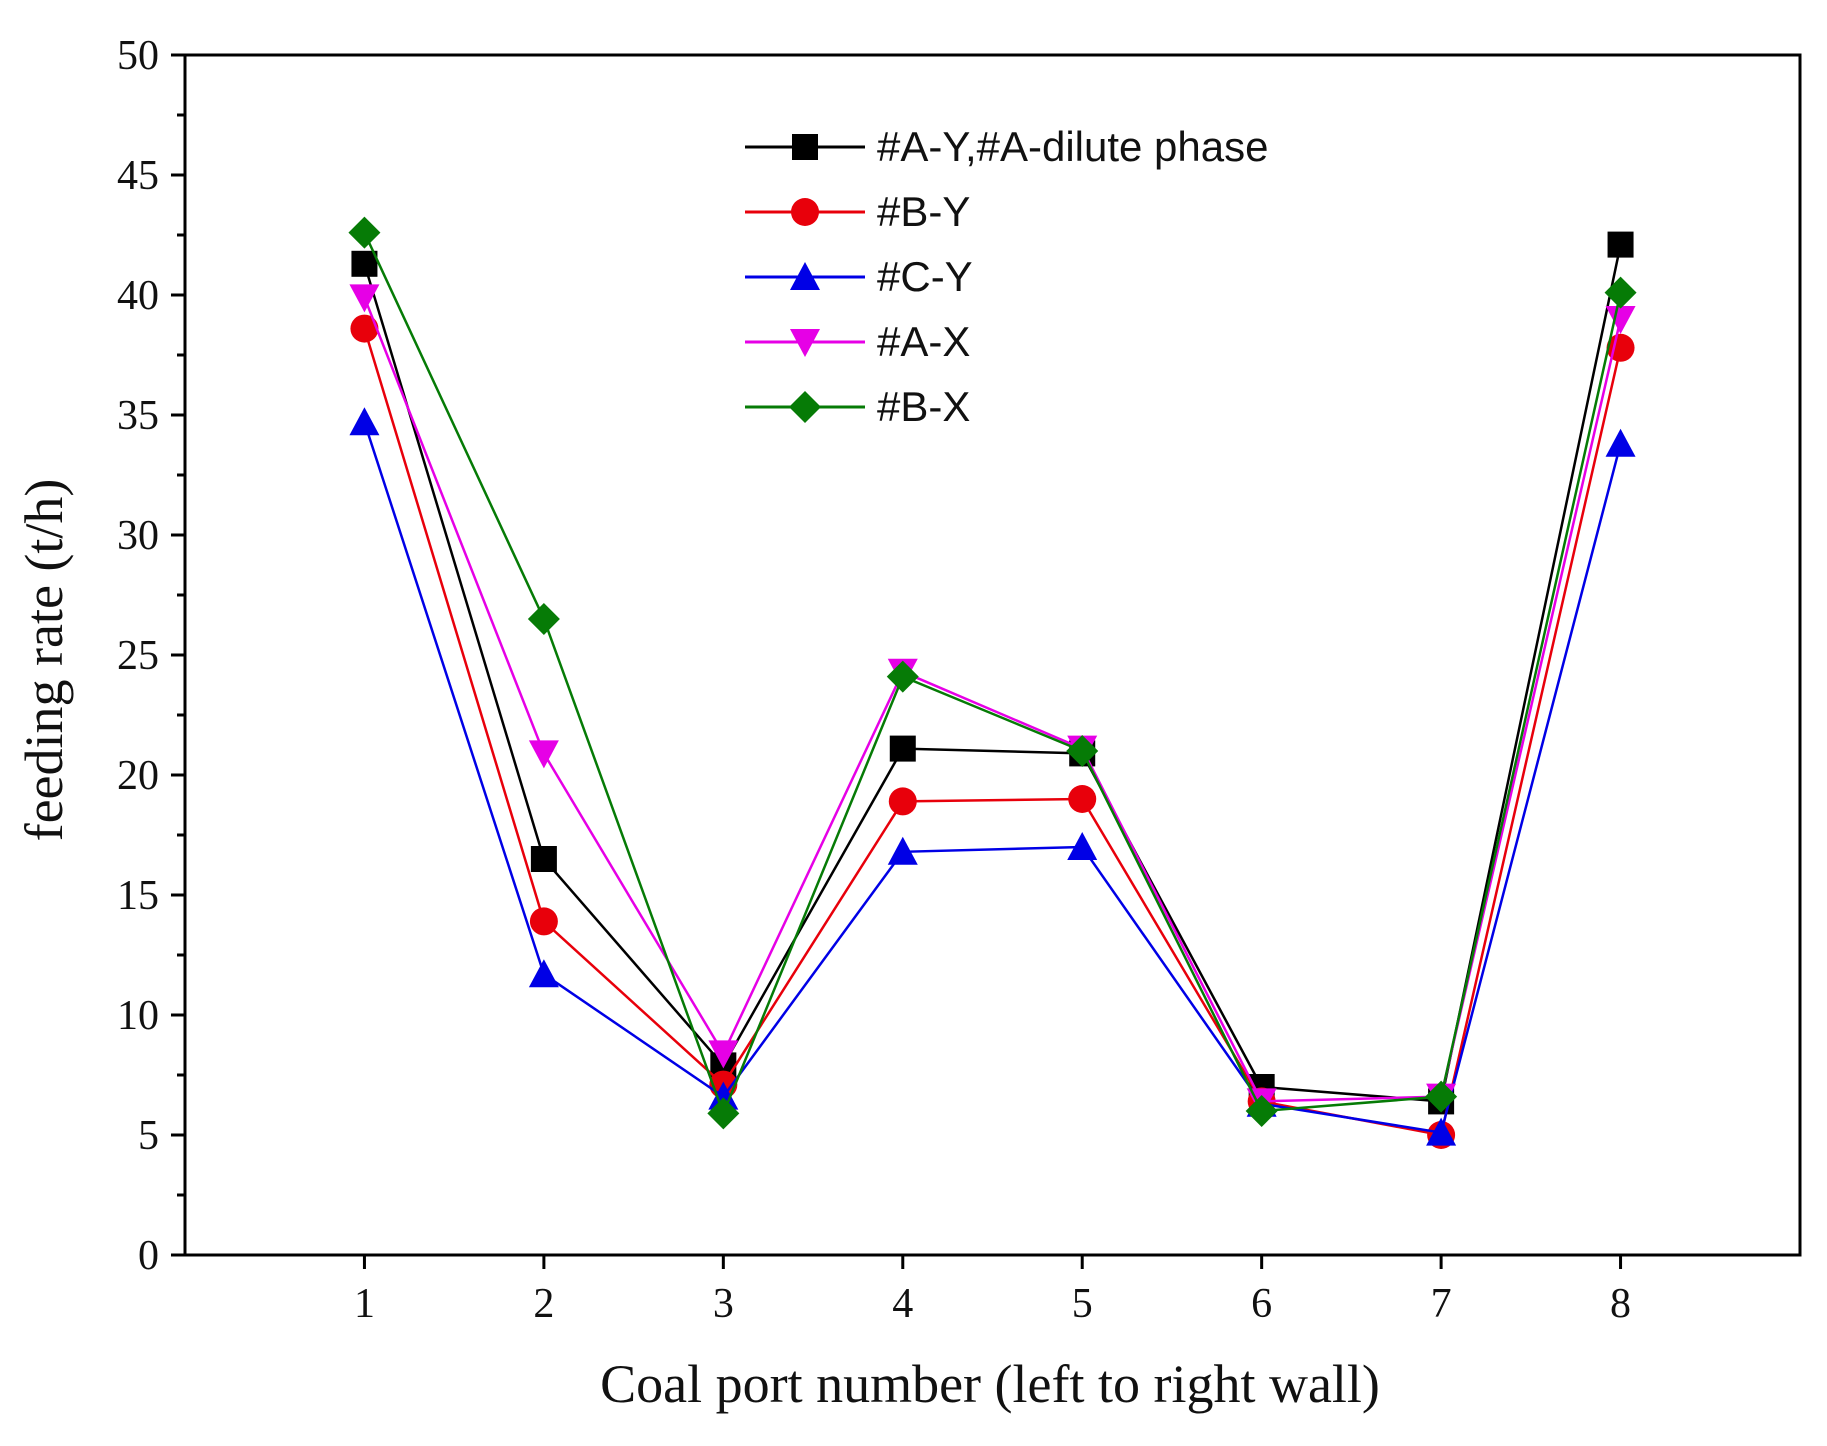 Image resolution: width=1827 pixels, height=1446 pixels. What do you see at coordinates (1082, 1304) in the screenshot?
I see `x-tick-label: 5` at bounding box center [1082, 1304].